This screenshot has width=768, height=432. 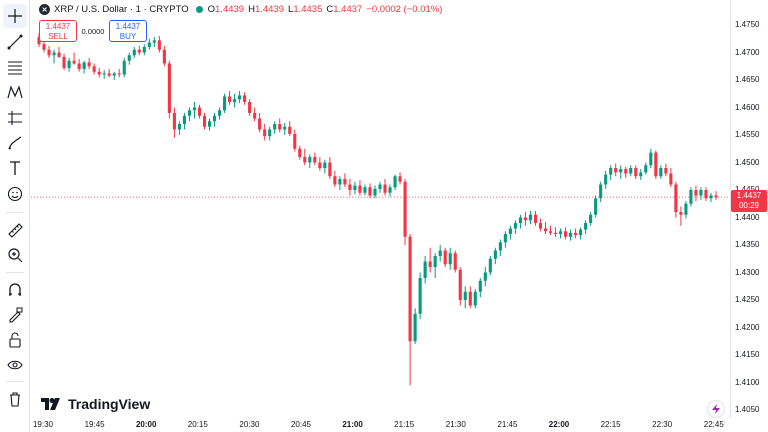 What do you see at coordinates (15, 118) in the screenshot?
I see `prediction-icon` at bounding box center [15, 118].